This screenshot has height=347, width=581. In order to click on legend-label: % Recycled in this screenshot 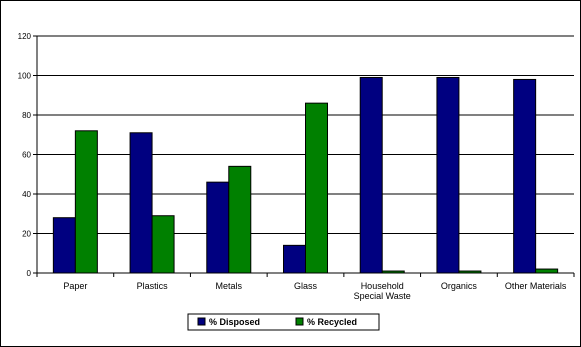, I will do `click(332, 322)`.